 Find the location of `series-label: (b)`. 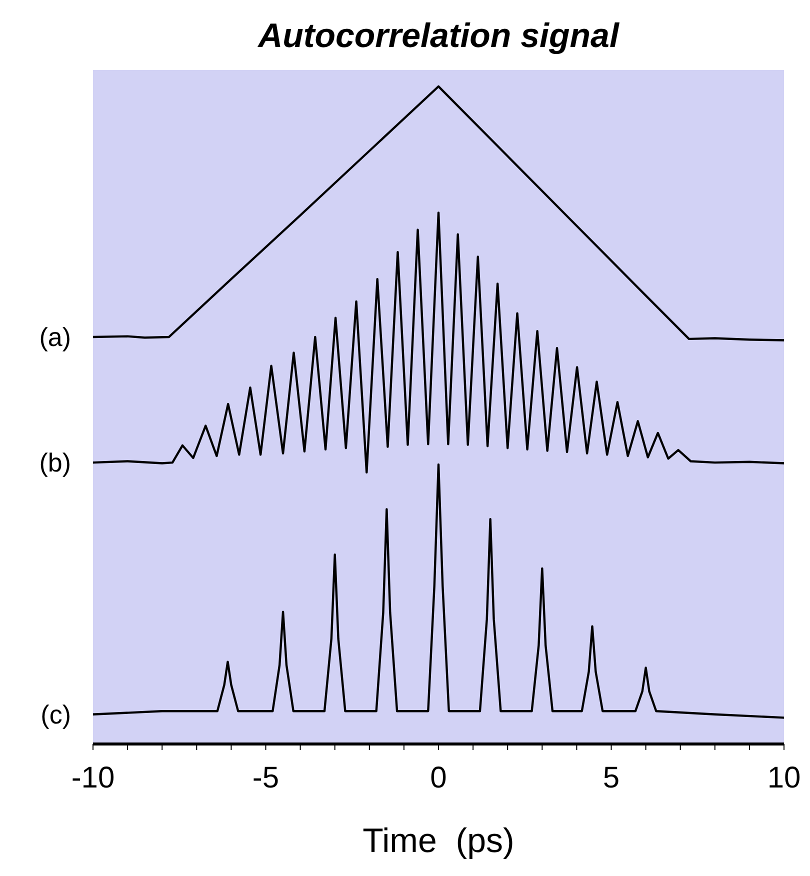

series-label: (b) is located at coordinates (55, 463).